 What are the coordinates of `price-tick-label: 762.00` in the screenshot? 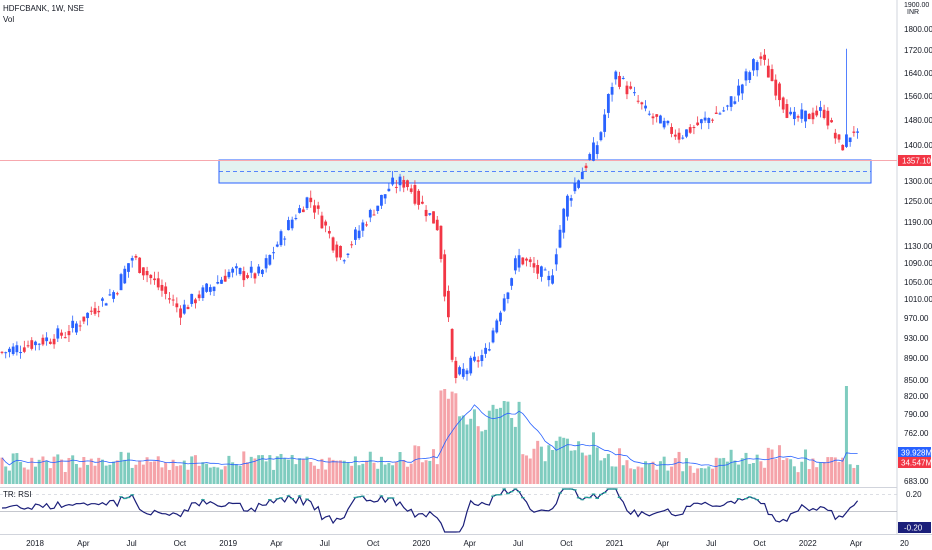 It's located at (916, 433).